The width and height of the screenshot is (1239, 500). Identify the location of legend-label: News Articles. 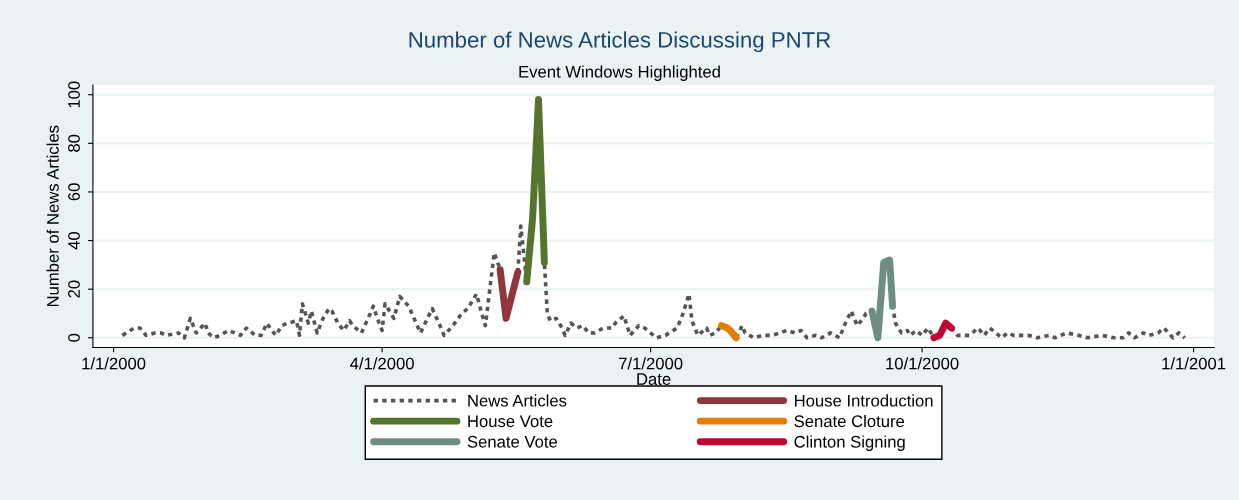
(517, 400).